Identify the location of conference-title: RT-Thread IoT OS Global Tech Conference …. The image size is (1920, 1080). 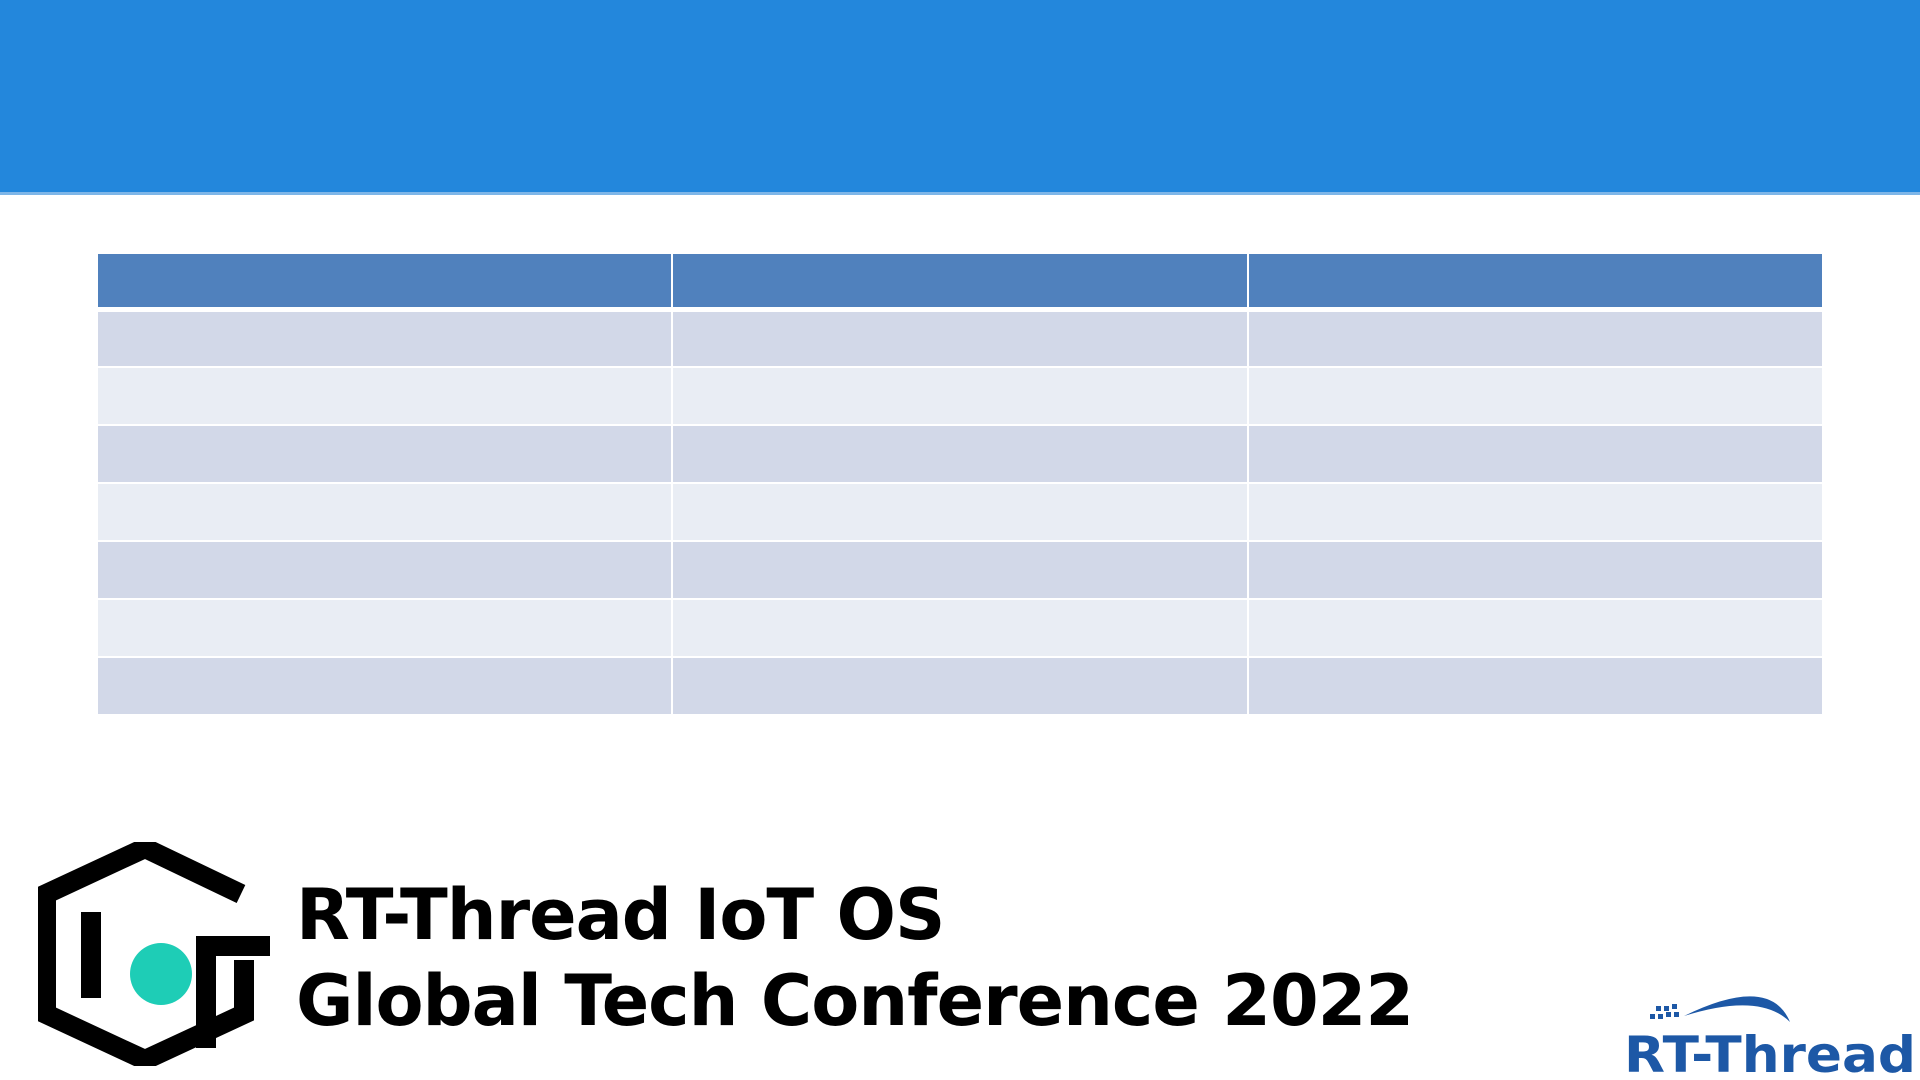
(855, 958).